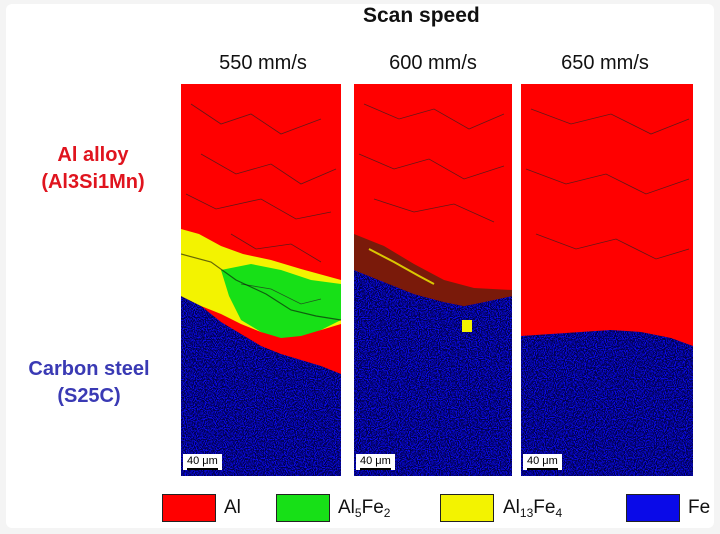  What do you see at coordinates (421, 15) in the screenshot?
I see `figure-title: Scan speed` at bounding box center [421, 15].